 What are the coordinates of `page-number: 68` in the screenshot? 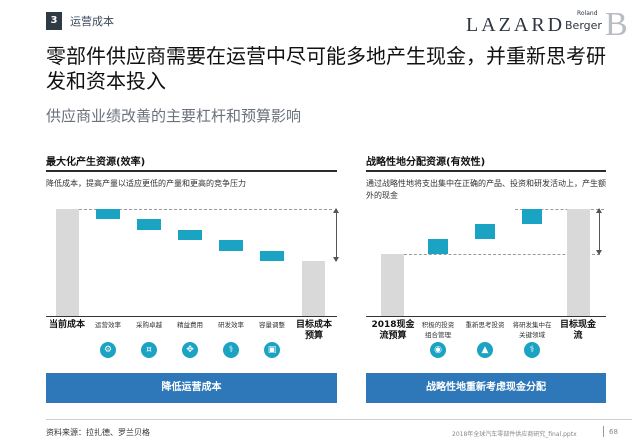 It's located at (613, 432).